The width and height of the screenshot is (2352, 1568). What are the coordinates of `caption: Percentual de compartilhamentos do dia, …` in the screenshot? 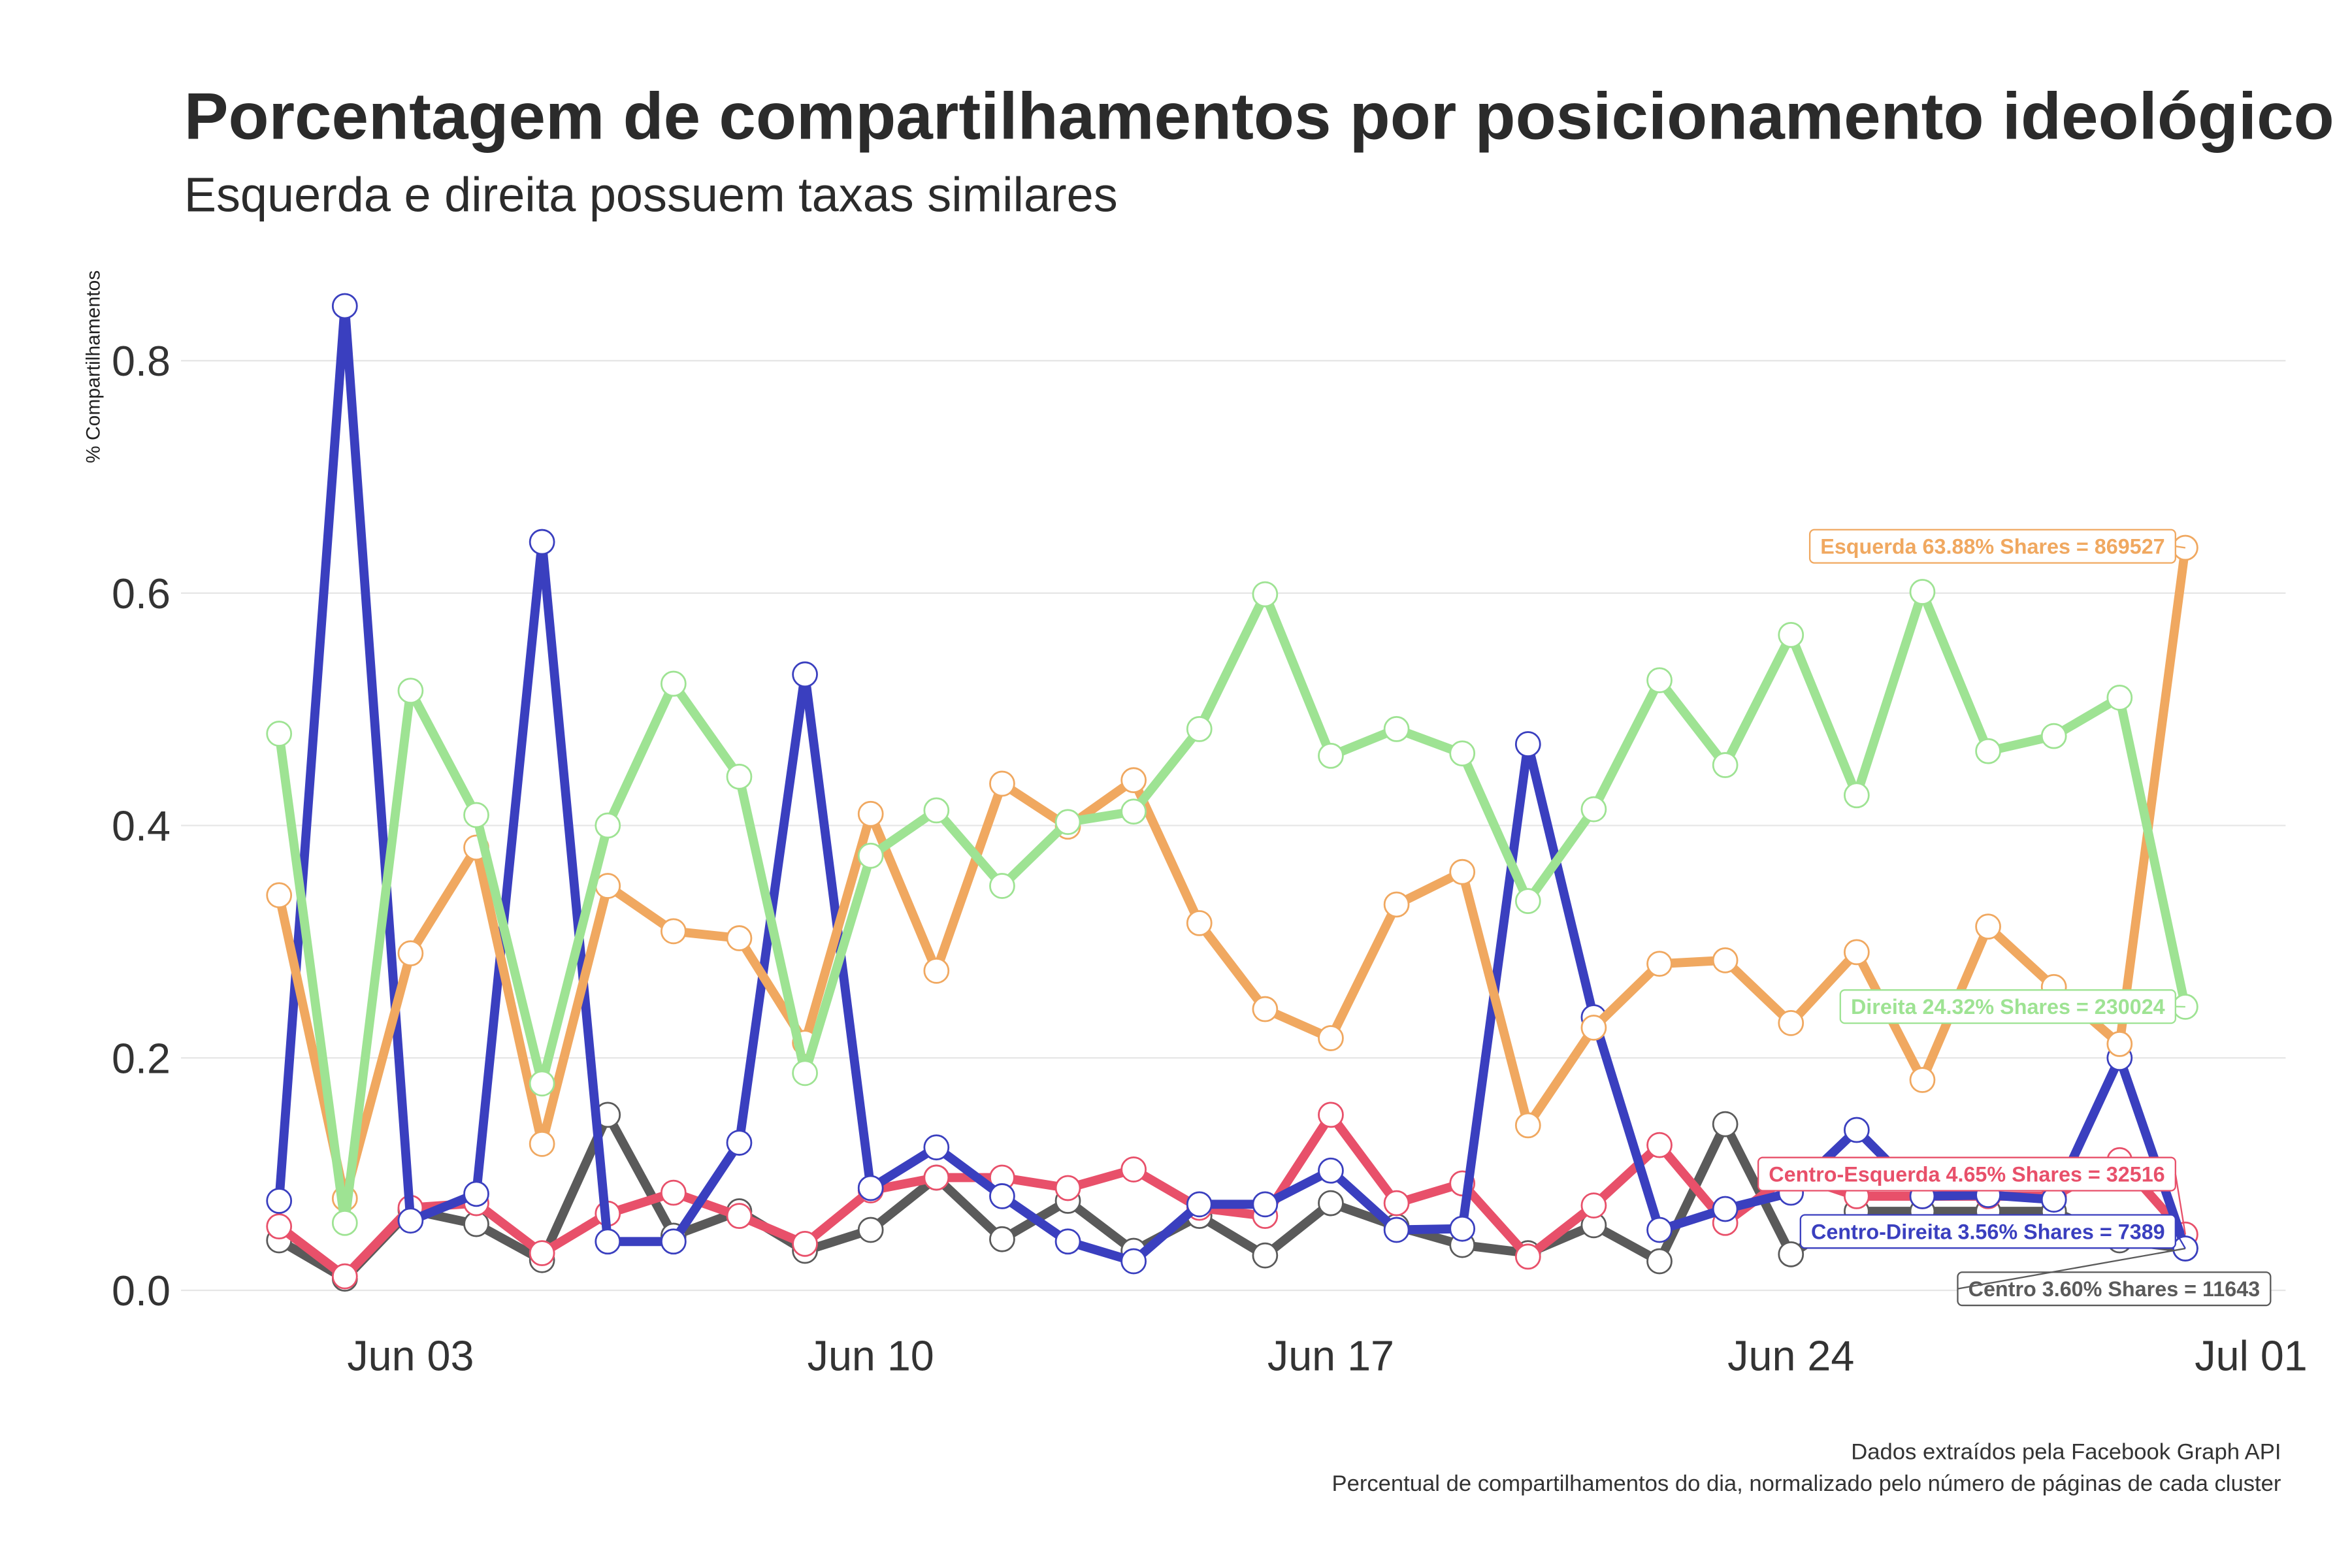 It's located at (1806, 1483).